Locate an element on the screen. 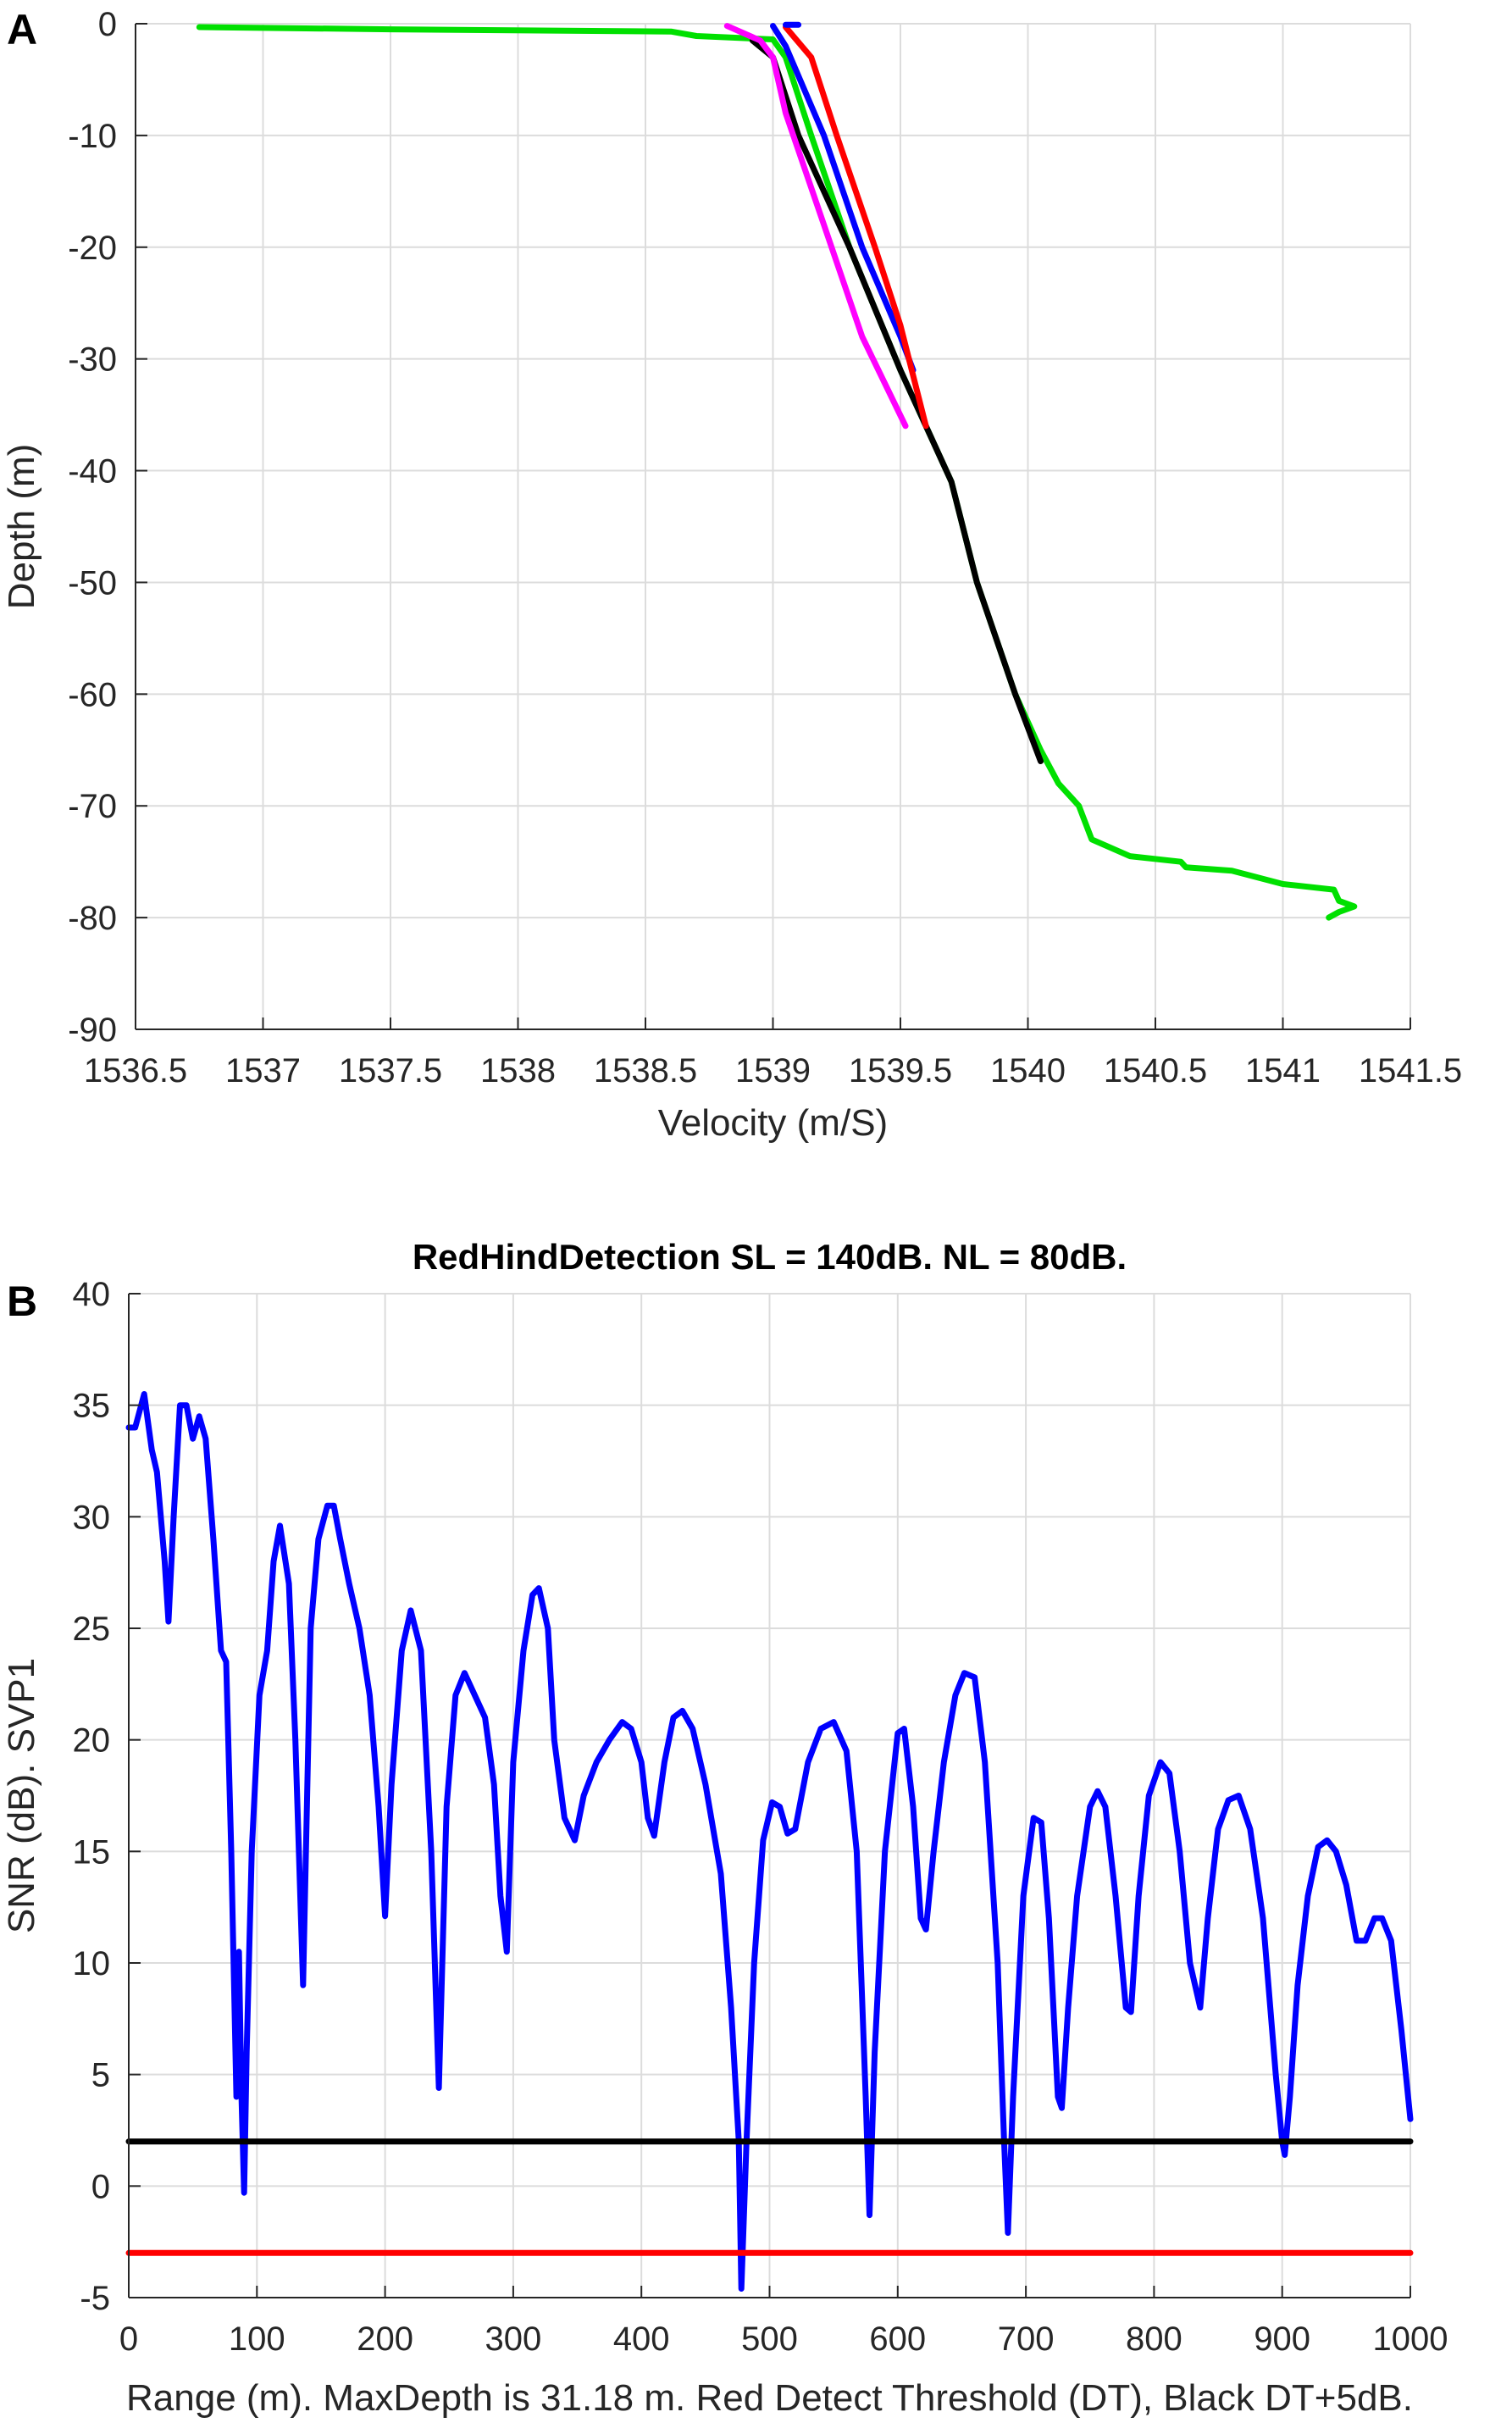 Image resolution: width=1512 pixels, height=2434 pixels. y-tick-label: 35 is located at coordinates (92, 1406).